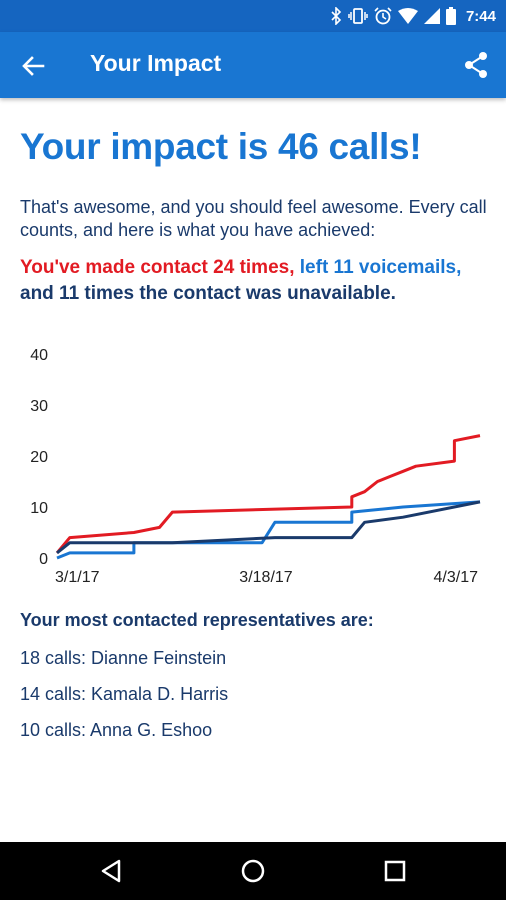  What do you see at coordinates (265, 577) in the screenshot?
I see `x-tick-label: 3/18/17` at bounding box center [265, 577].